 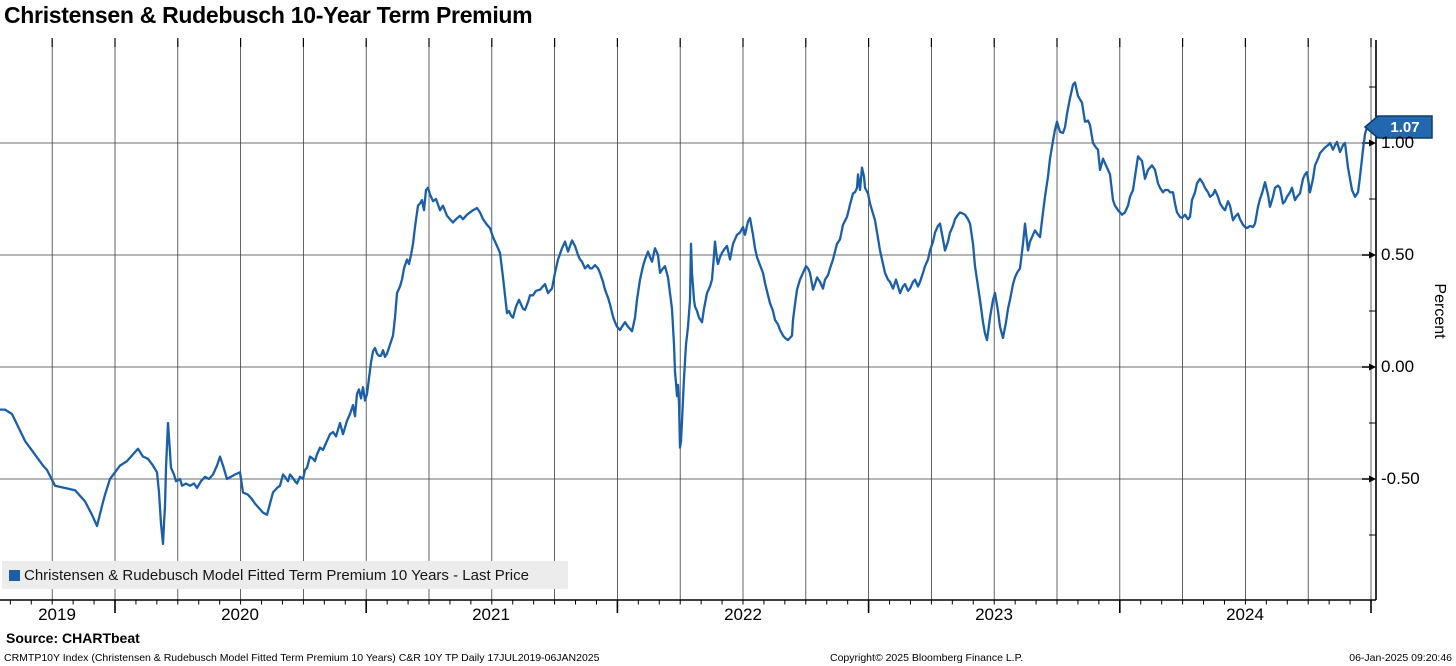 What do you see at coordinates (1398, 254) in the screenshot?
I see `y-tick-label: 0.50` at bounding box center [1398, 254].